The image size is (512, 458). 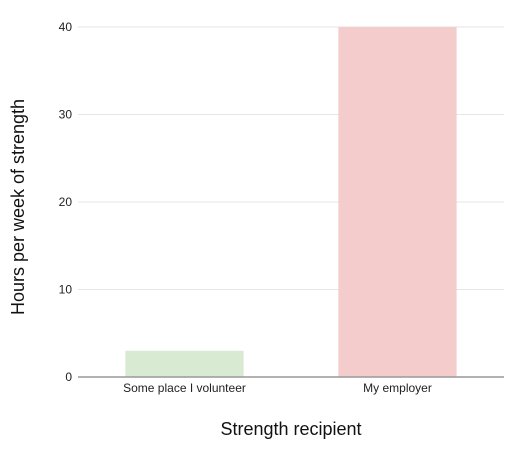 What do you see at coordinates (66, 290) in the screenshot?
I see `y-tick-label: 10` at bounding box center [66, 290].